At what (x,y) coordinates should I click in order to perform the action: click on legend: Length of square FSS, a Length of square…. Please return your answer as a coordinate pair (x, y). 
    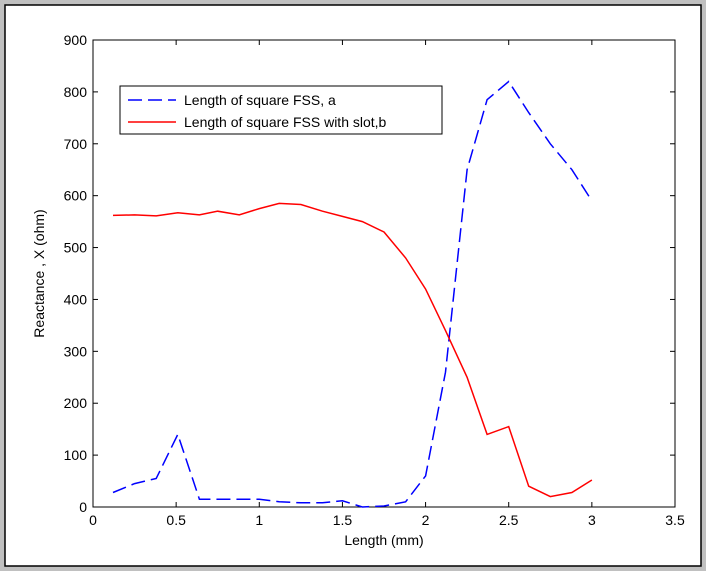
    Looking at the image, I should click on (281, 110).